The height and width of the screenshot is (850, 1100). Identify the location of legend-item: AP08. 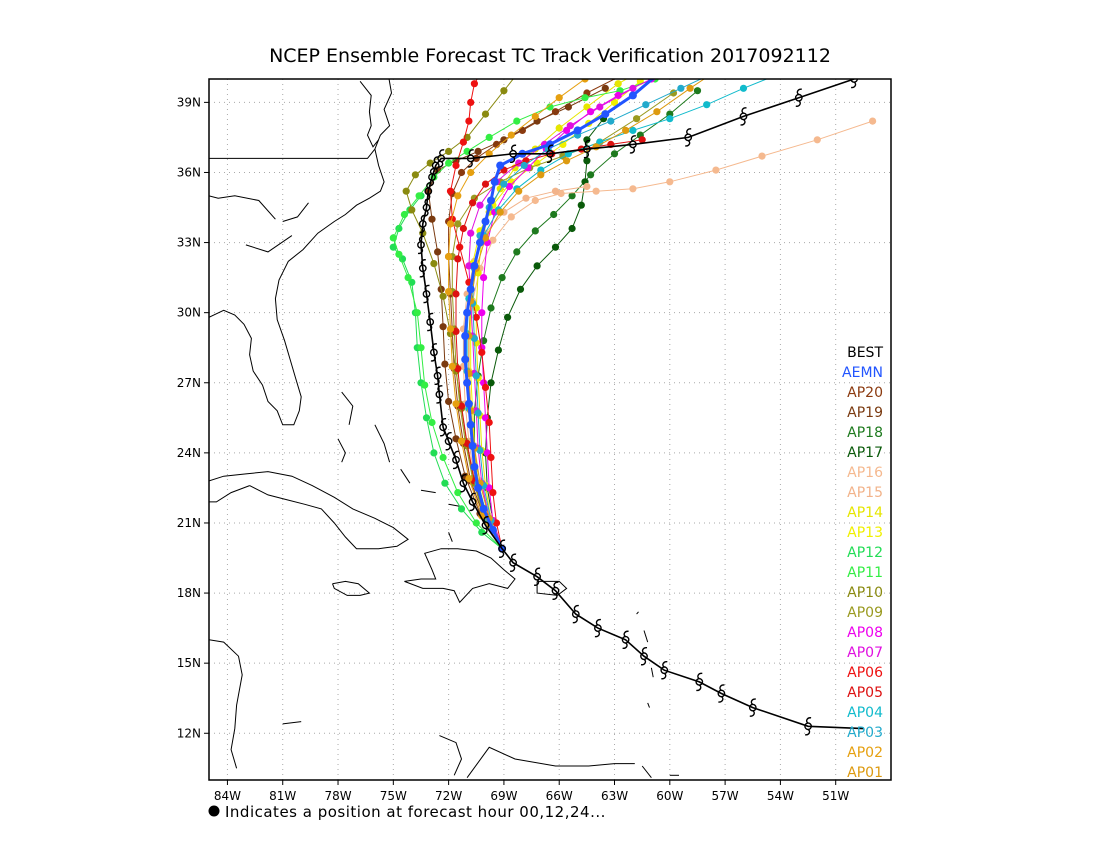
(865, 633).